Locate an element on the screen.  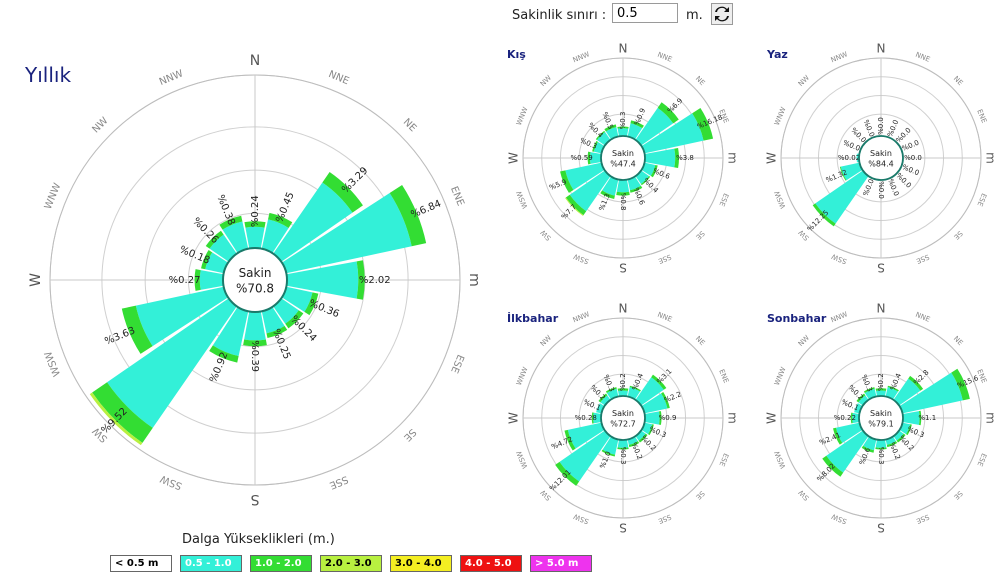
calm-value: %79.1 is located at coordinates (880, 424).